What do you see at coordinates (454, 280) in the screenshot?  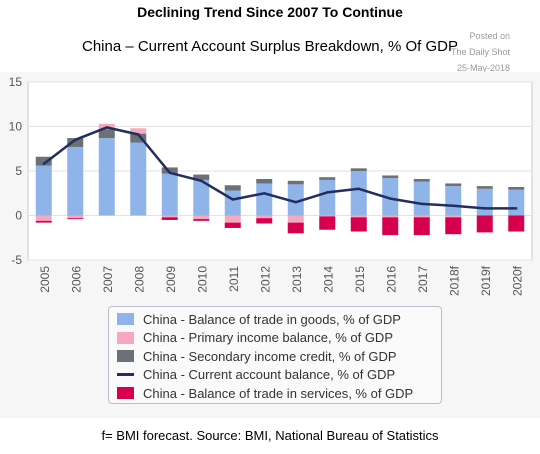 I see `x-tick-label: 2018f` at bounding box center [454, 280].